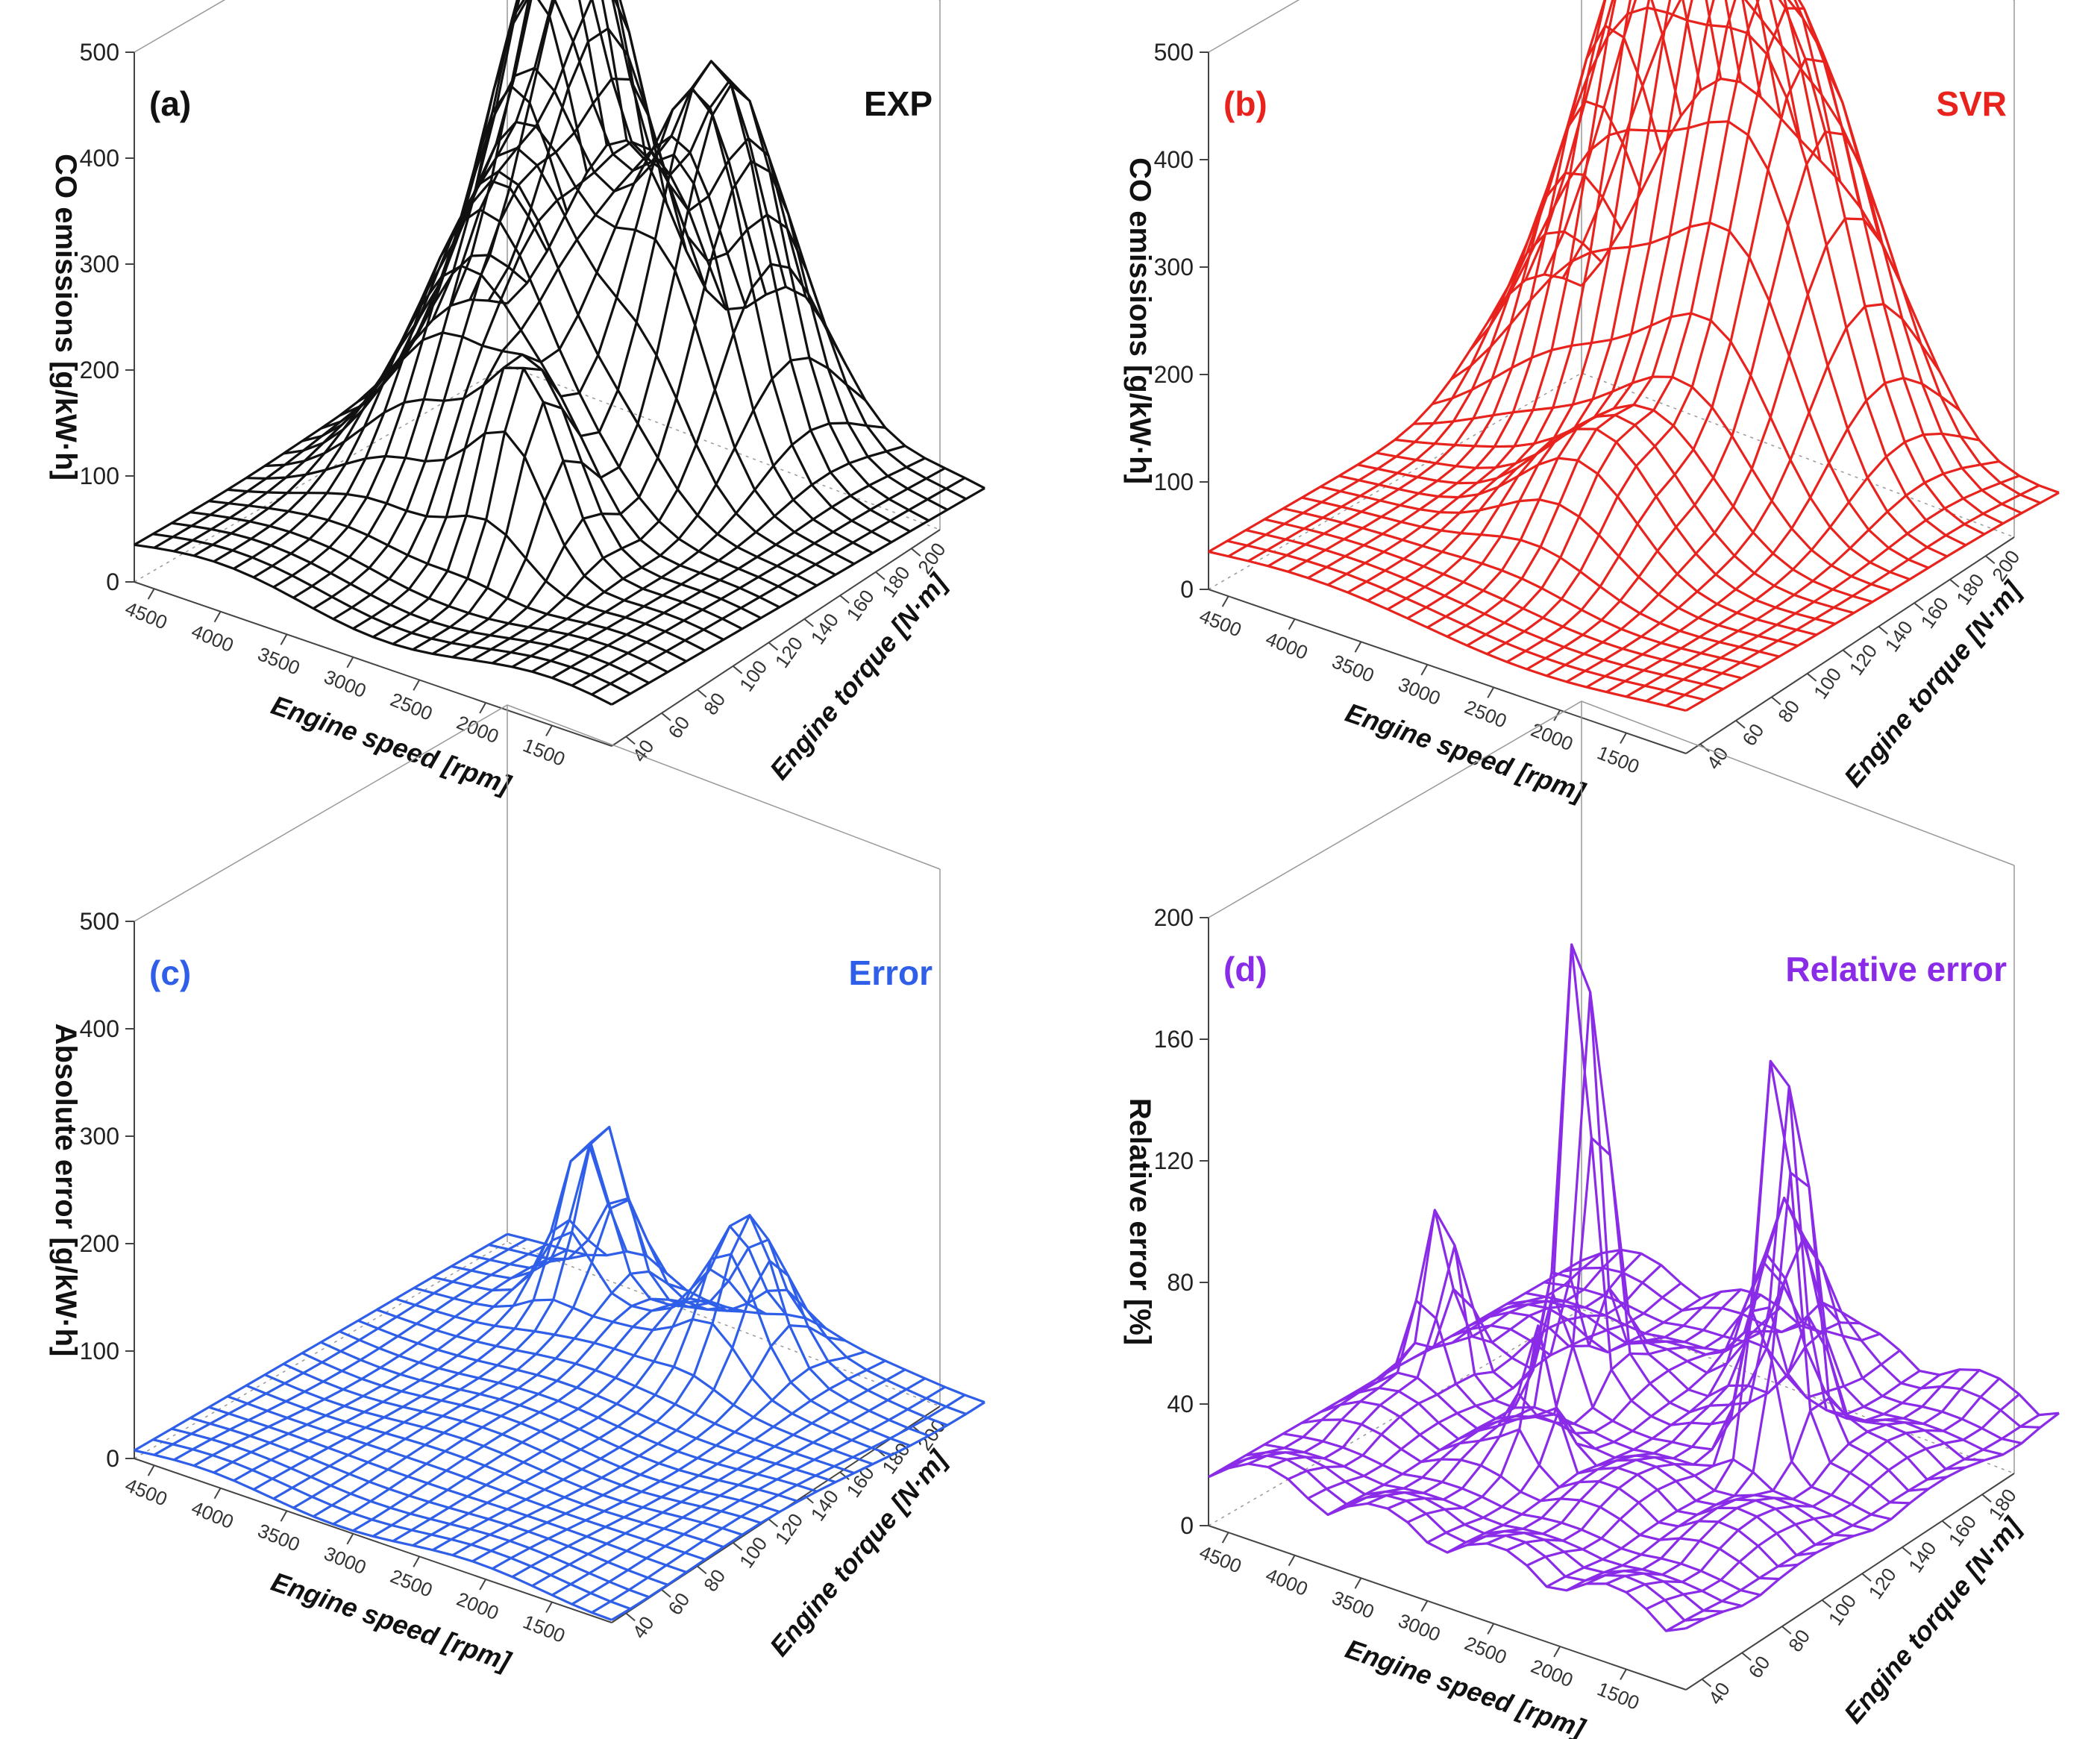  I want to click on surface-gridline-speed, so click(634, 310).